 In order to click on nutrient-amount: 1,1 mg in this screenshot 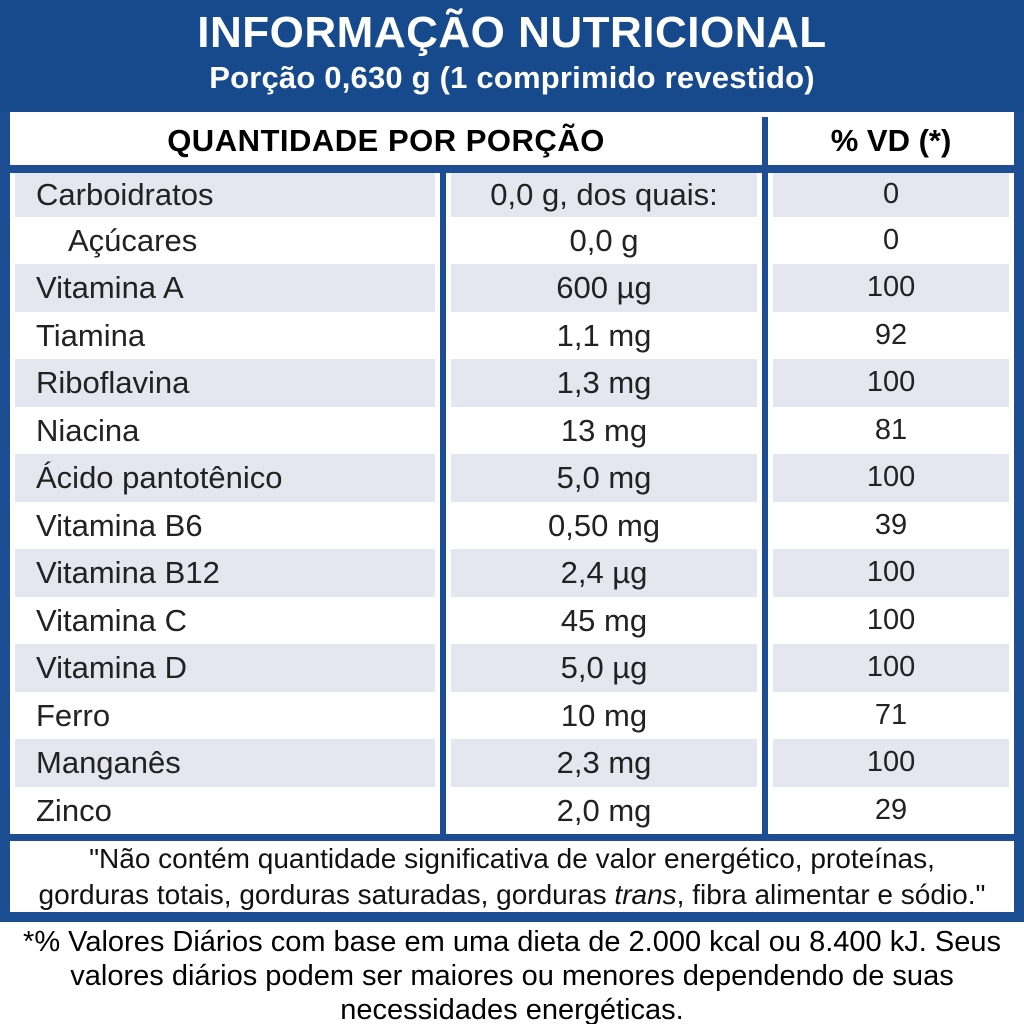, I will do `click(602, 335)`.